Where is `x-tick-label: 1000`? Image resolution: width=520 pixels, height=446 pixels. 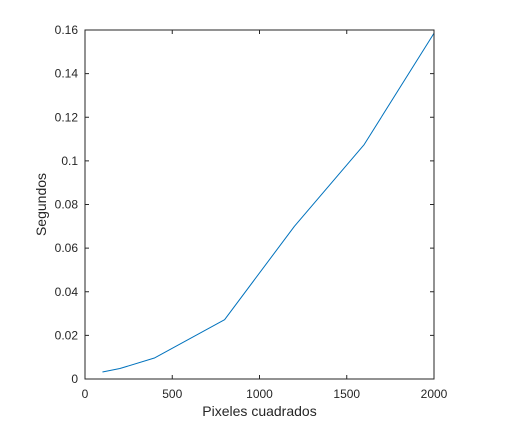 x-tick-label: 1000 is located at coordinates (259, 394).